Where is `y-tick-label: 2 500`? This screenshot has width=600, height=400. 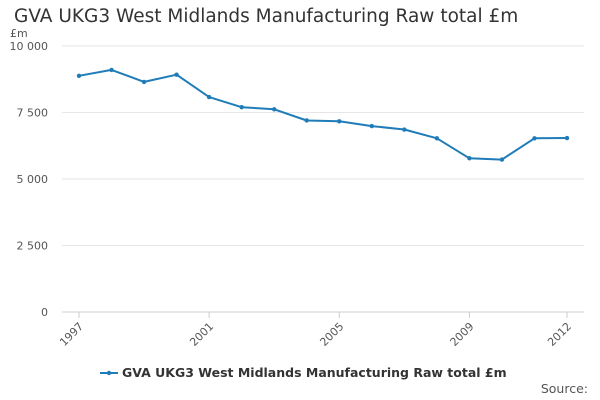
y-tick-label: 2 500 is located at coordinates (33, 246).